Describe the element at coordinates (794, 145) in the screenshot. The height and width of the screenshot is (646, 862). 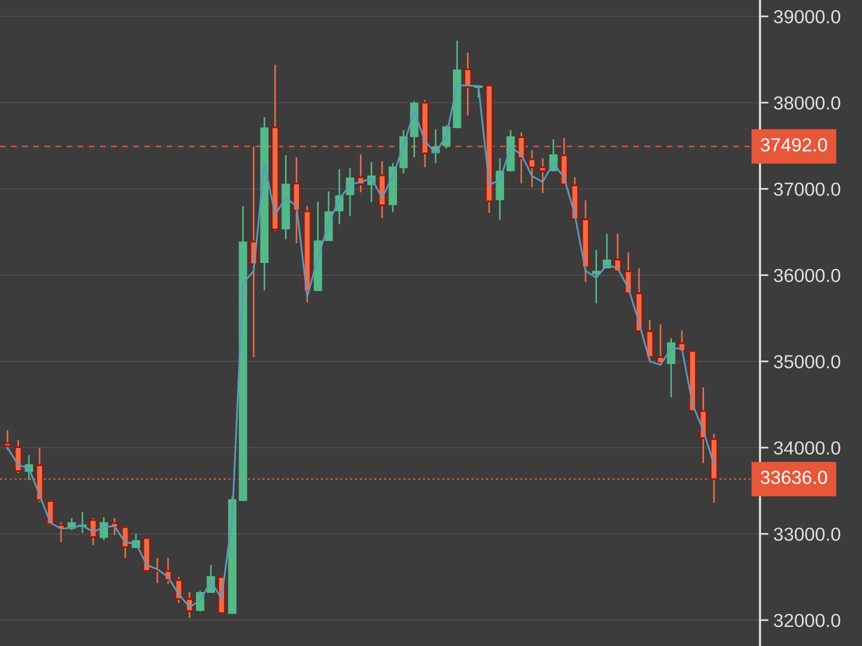
I see `ref-line-label: 37492.0` at that location.